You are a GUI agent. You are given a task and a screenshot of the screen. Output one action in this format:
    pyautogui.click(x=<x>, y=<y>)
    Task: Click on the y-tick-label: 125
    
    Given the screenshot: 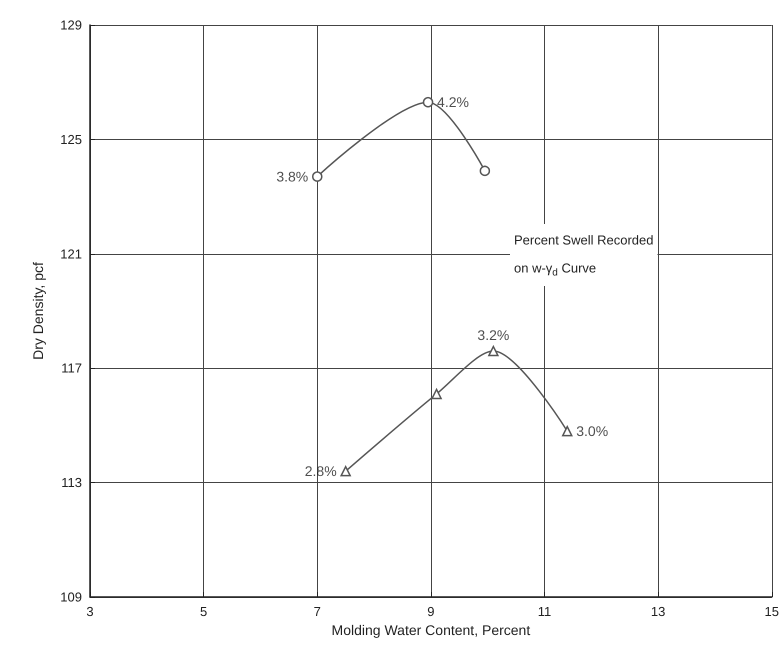 What is the action you would take?
    pyautogui.click(x=71, y=139)
    